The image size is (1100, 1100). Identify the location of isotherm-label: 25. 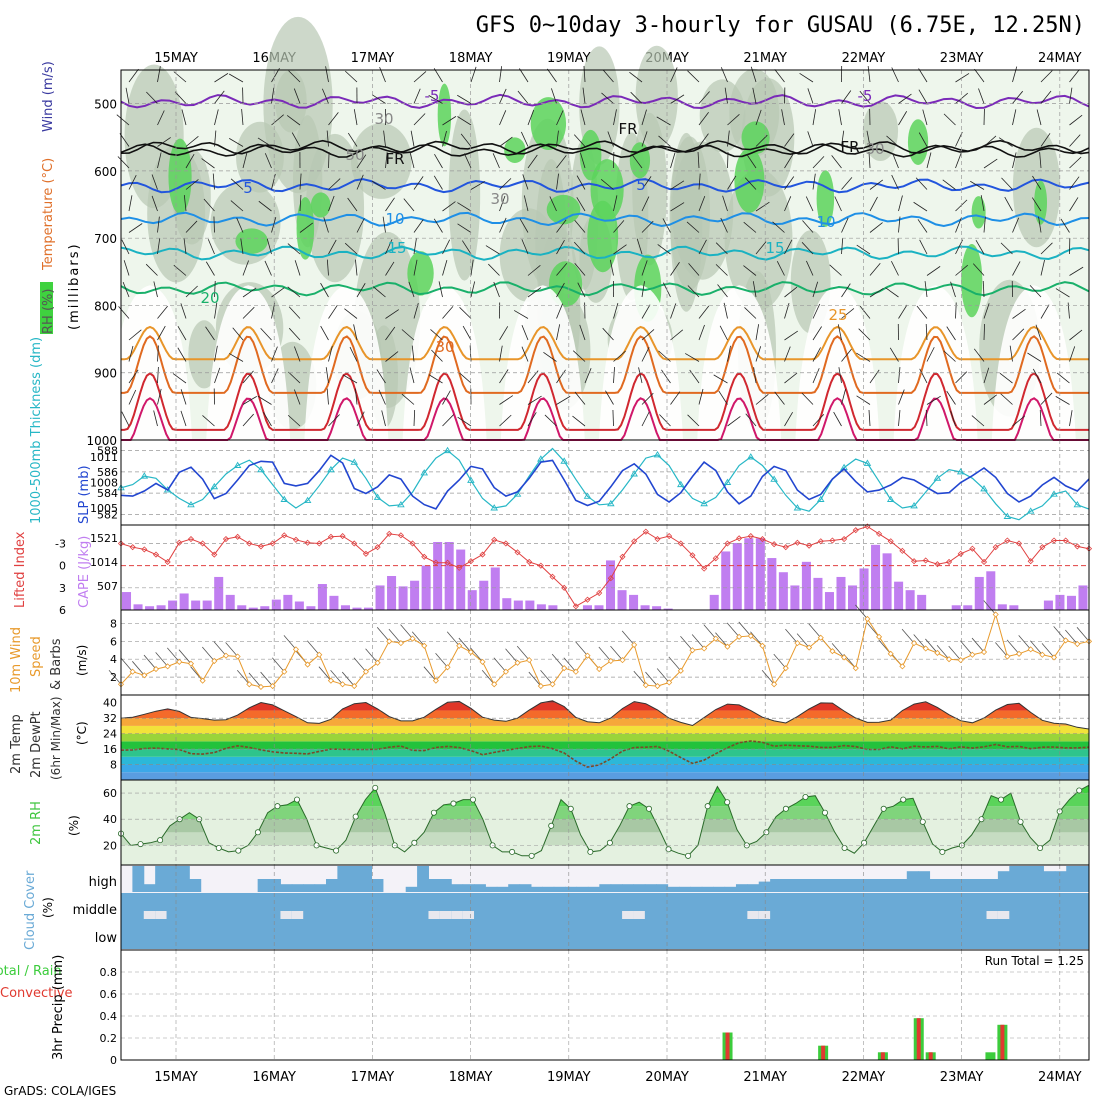
(837, 315).